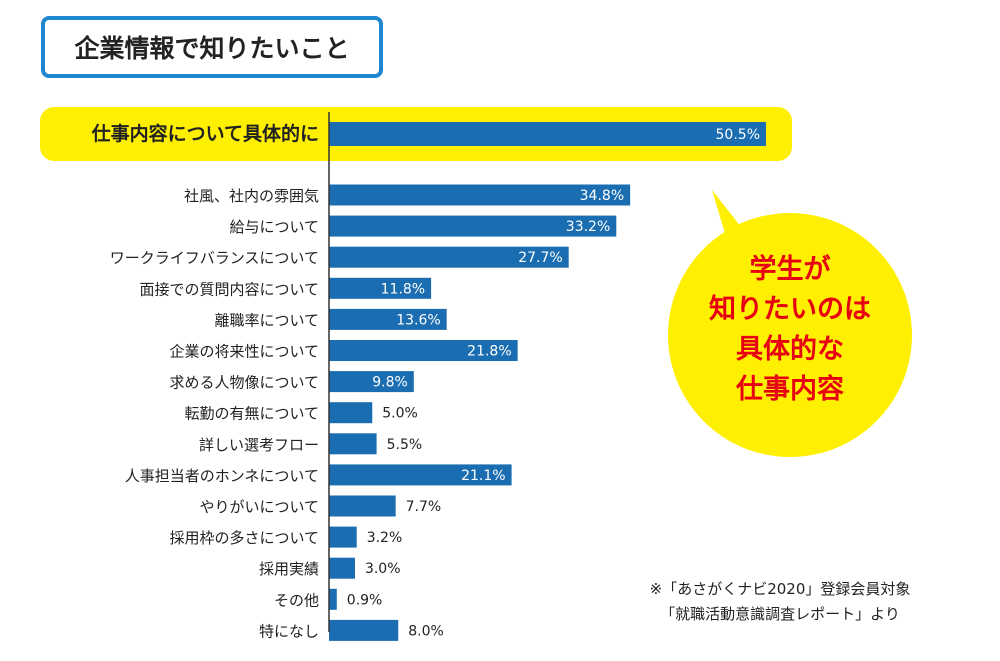  What do you see at coordinates (588, 227) in the screenshot?
I see `value-label: 33.2%` at bounding box center [588, 227].